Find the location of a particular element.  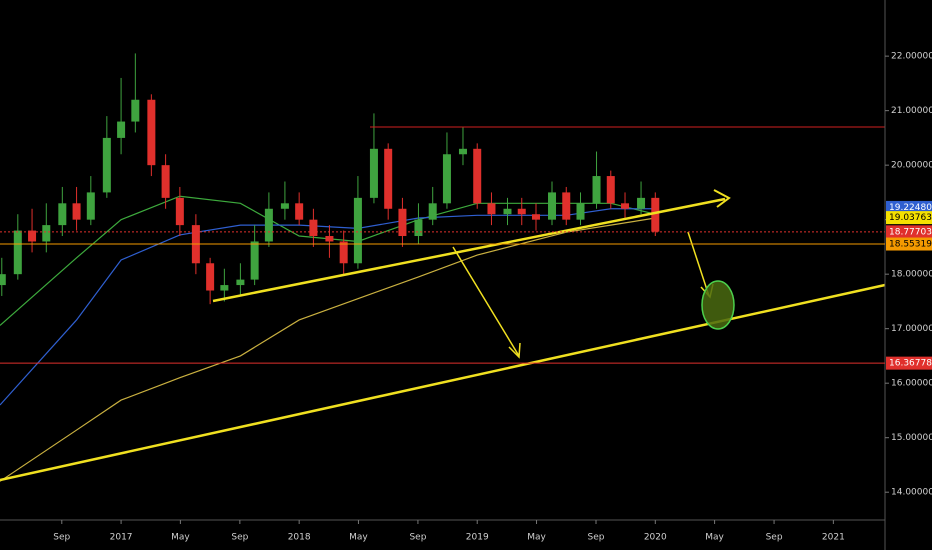

x-tick-label: 2021 is located at coordinates (833, 538).